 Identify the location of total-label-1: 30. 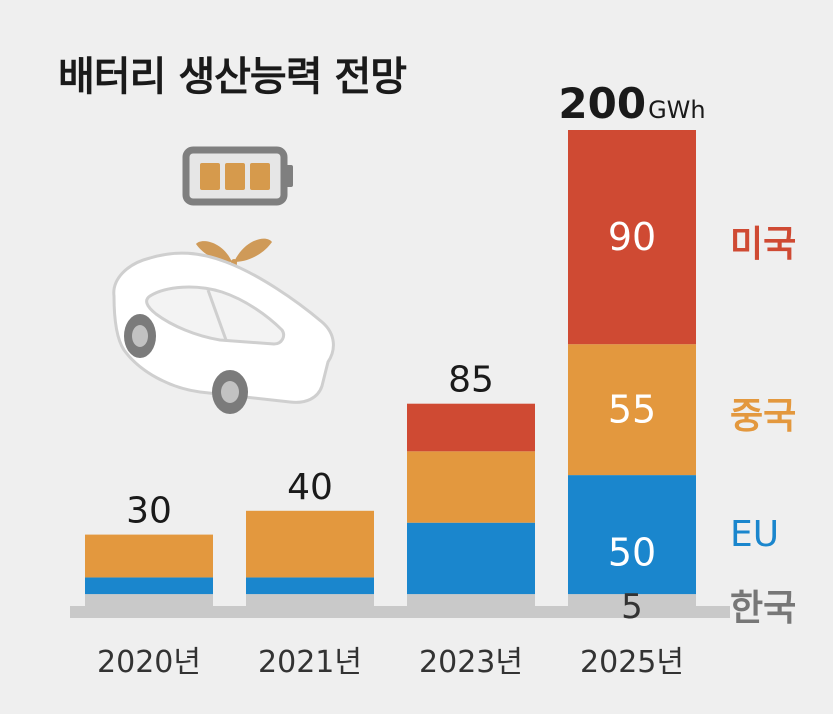
(149, 511).